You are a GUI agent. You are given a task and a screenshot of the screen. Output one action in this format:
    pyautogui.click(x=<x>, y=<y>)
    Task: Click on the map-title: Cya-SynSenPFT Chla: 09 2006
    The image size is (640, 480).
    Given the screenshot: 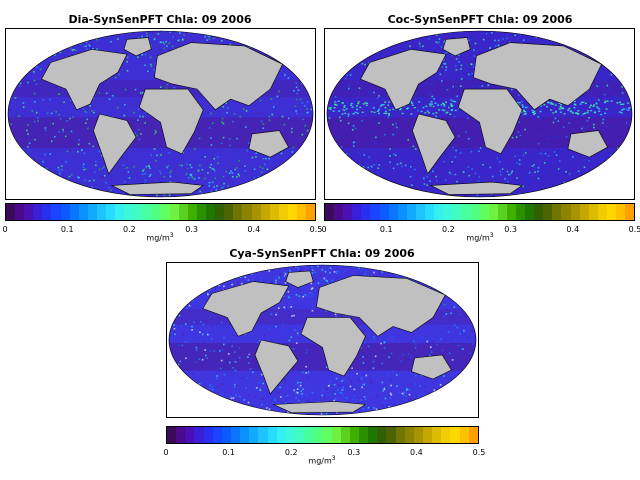 What is the action you would take?
    pyautogui.click(x=322, y=253)
    